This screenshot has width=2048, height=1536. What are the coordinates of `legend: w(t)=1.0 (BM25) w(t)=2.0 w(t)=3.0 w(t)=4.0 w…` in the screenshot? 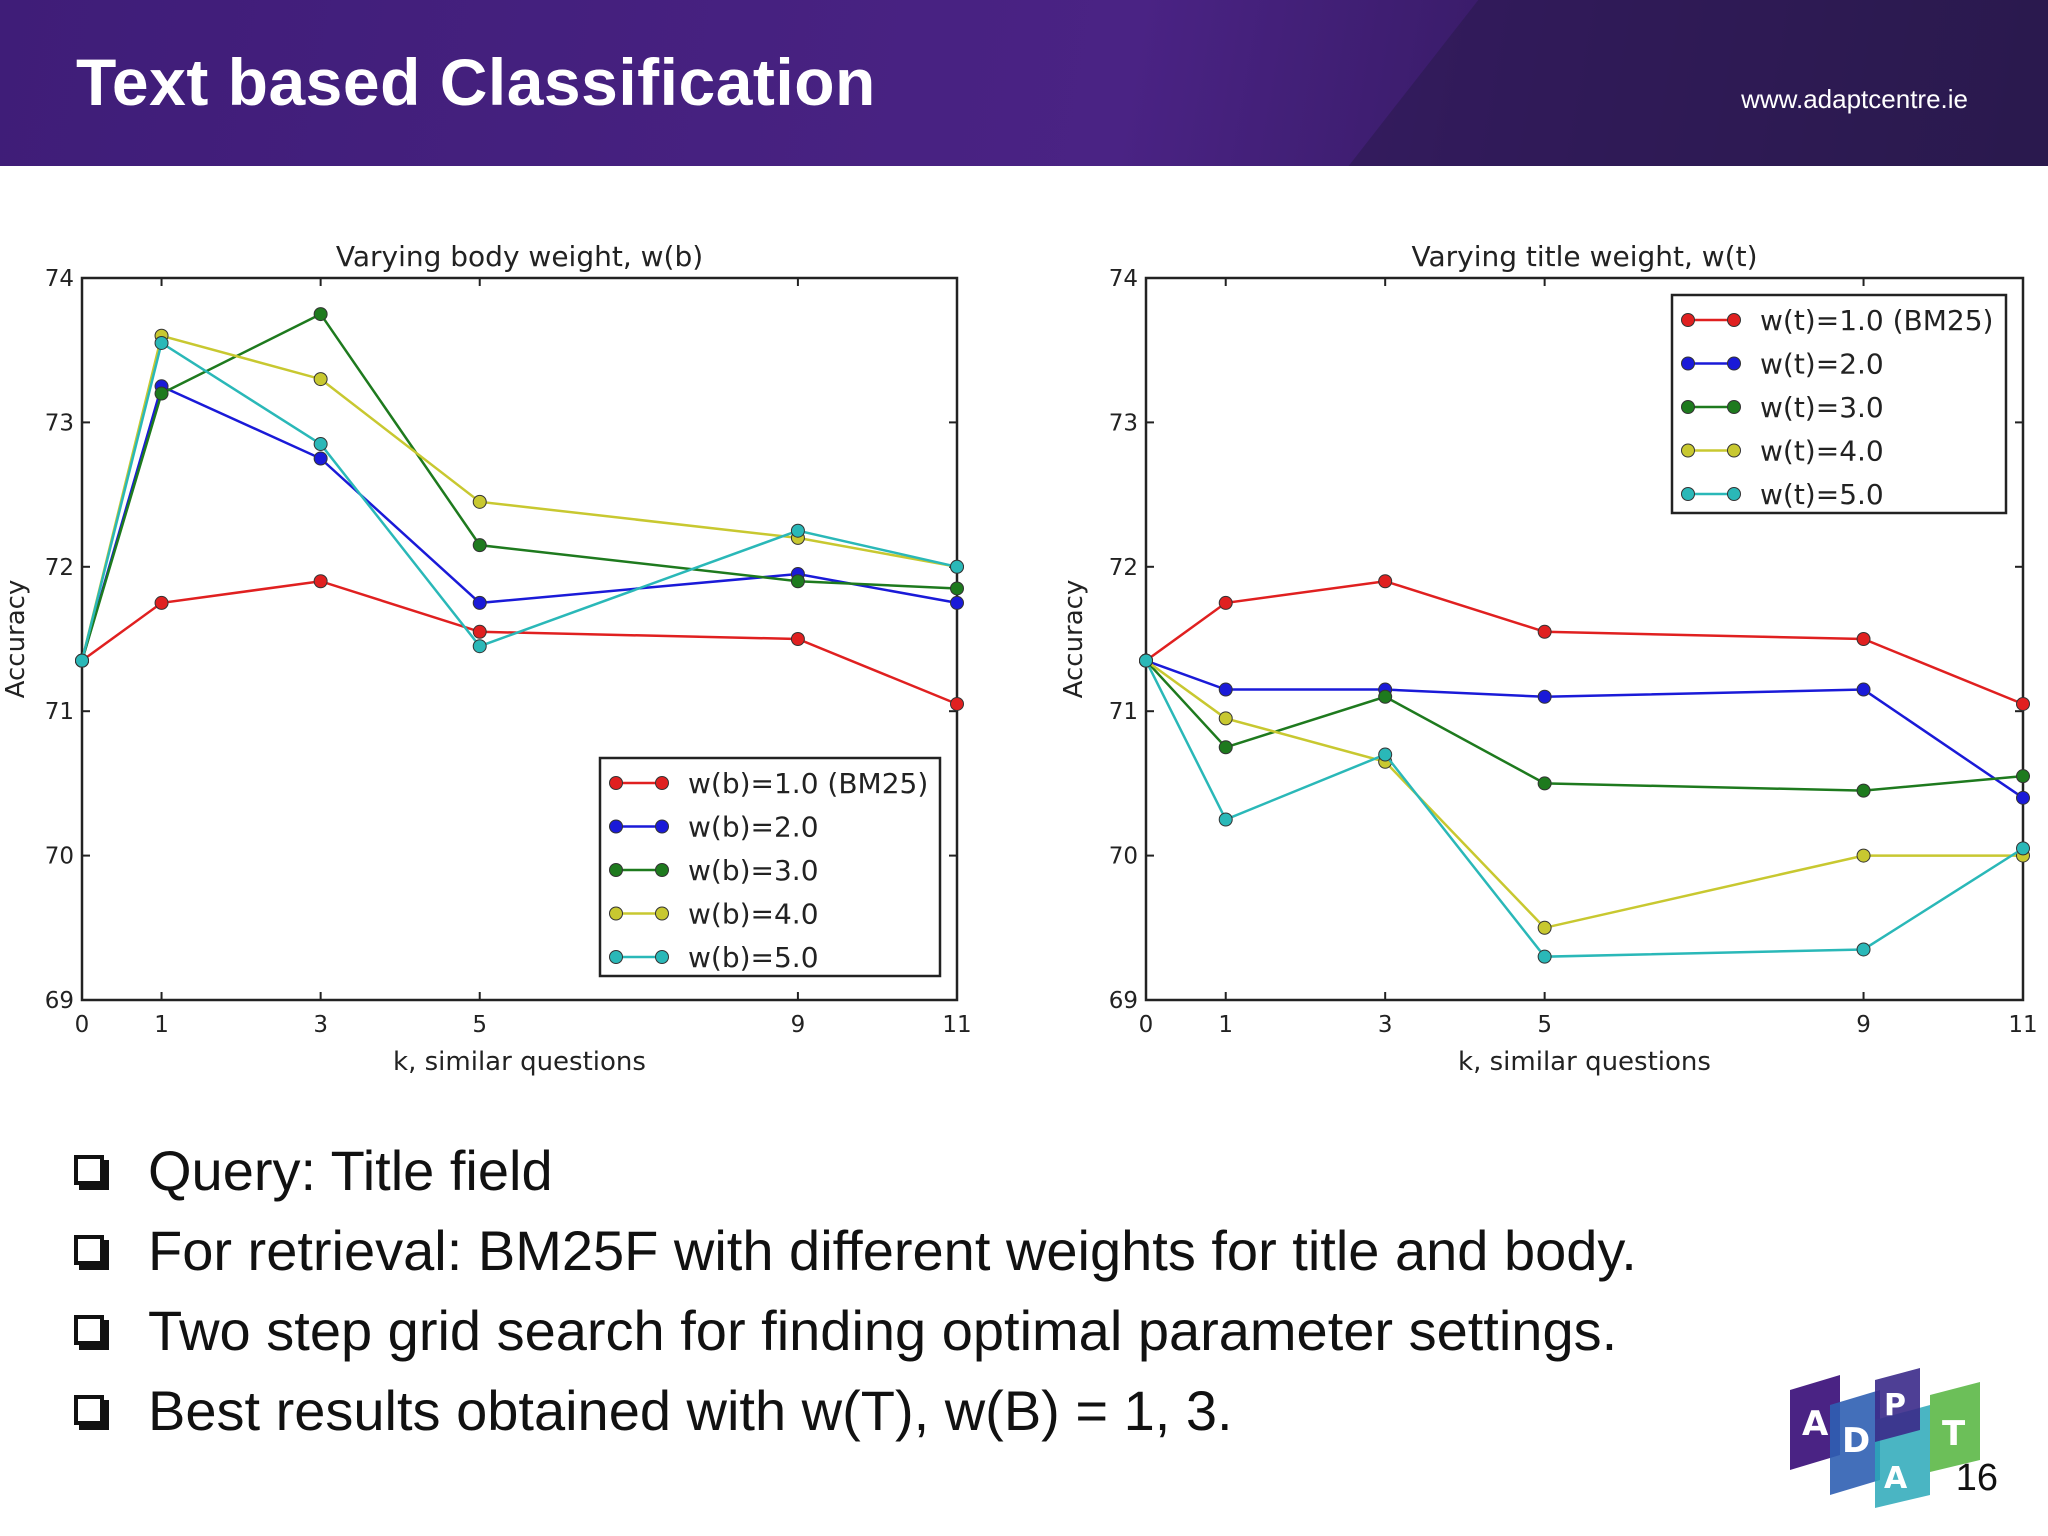 It's located at (1839, 404).